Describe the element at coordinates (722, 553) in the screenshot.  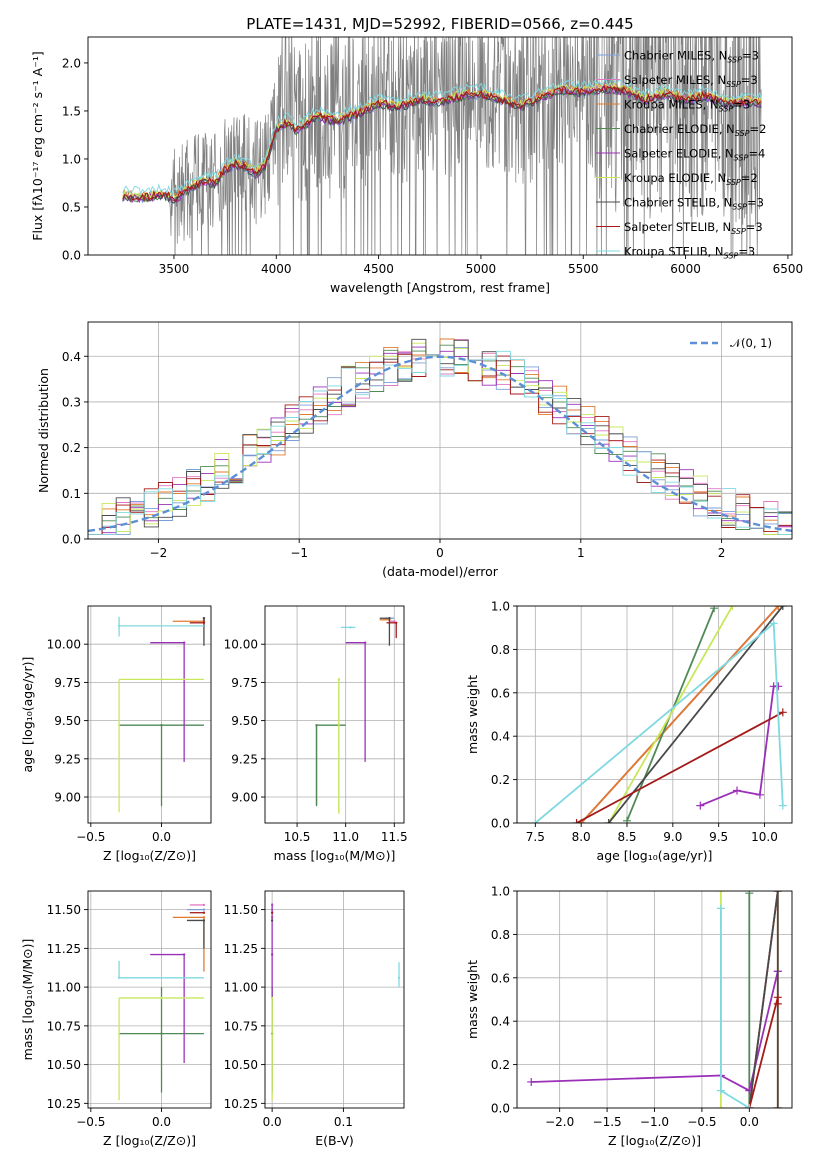
I see `x-tick-label: 2` at that location.